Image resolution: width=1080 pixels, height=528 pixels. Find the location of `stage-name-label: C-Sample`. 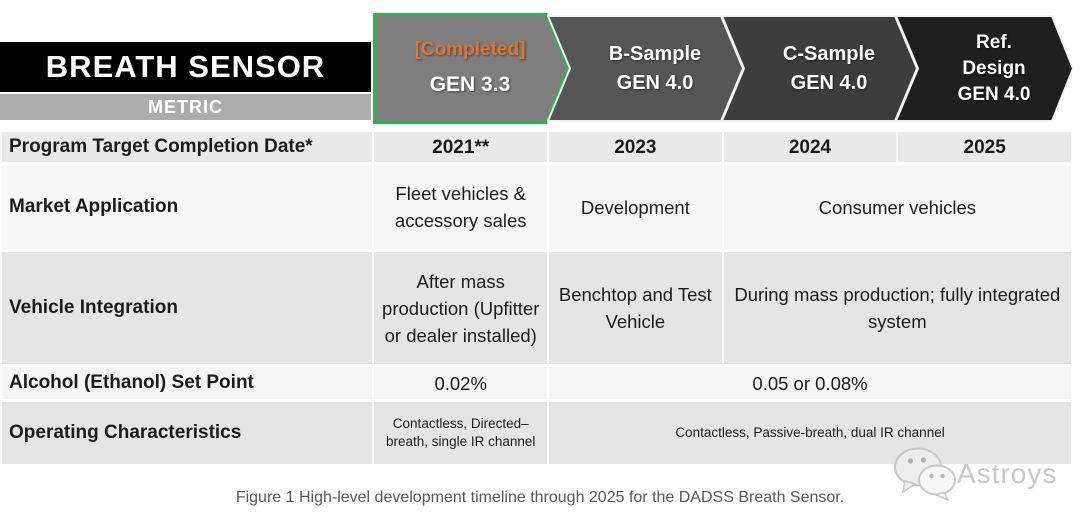

stage-name-label: C-Sample is located at coordinates (829, 53).